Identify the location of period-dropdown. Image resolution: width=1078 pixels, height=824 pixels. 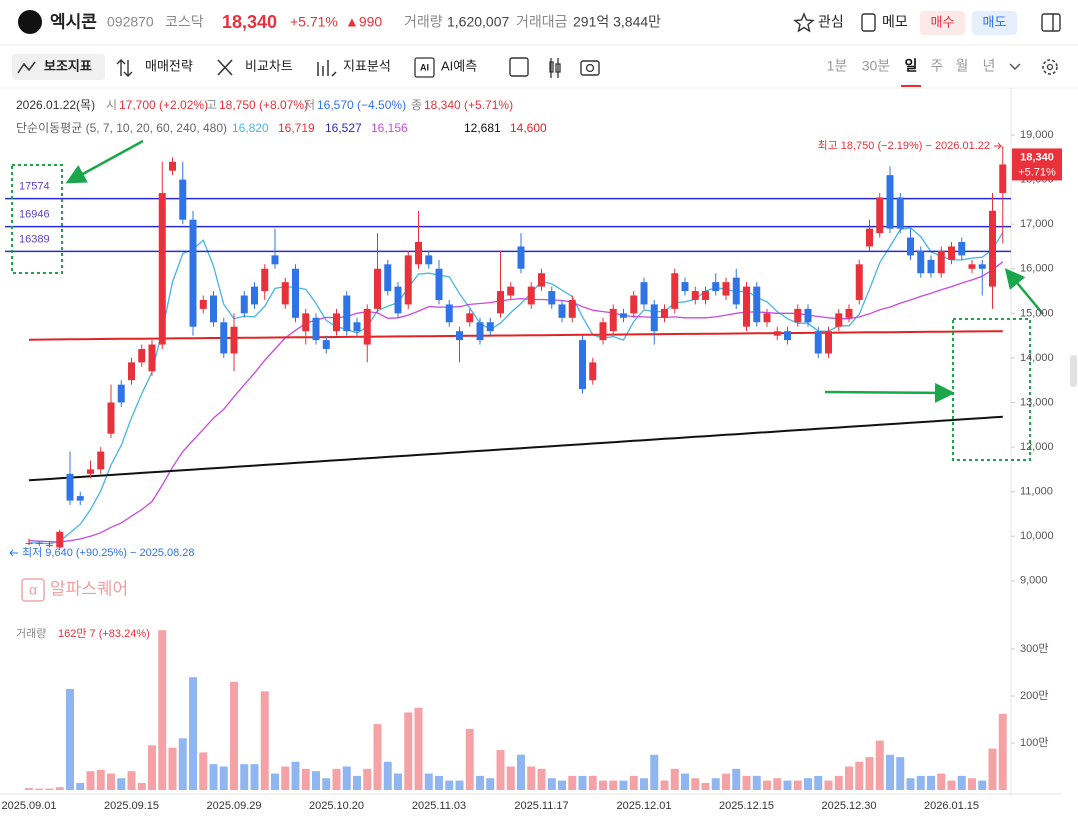
(1015, 66).